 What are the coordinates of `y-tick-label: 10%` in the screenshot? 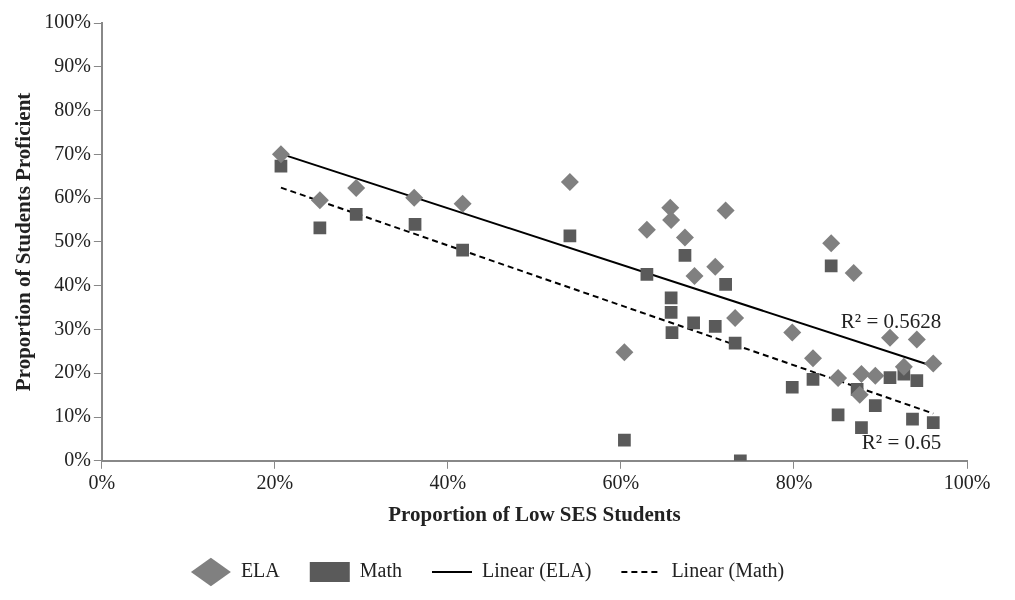 It's located at (72, 415).